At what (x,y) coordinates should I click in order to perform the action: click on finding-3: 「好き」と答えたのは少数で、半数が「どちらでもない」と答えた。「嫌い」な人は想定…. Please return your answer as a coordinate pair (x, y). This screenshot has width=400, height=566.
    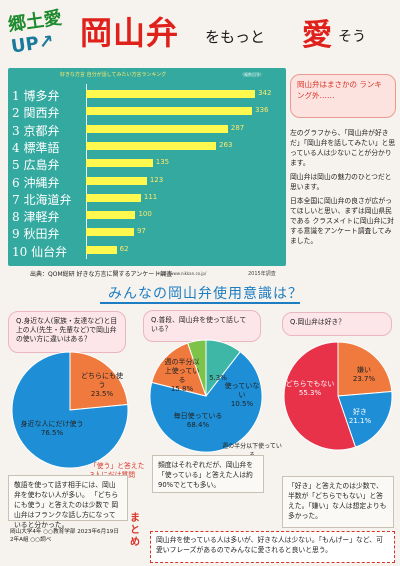
    Looking at the image, I should click on (338, 502).